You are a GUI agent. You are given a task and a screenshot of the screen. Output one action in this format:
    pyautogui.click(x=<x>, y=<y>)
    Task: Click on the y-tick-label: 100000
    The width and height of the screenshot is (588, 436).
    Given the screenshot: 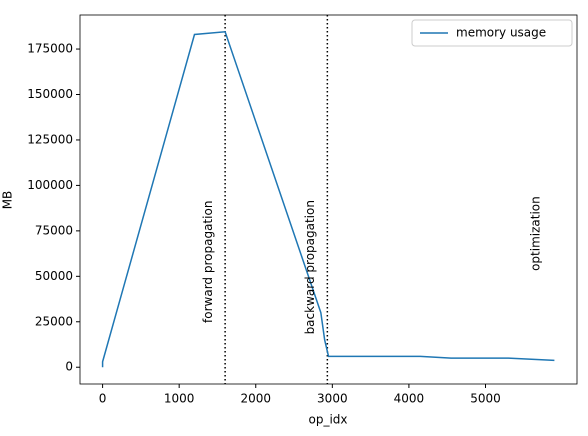 What is the action you would take?
    pyautogui.click(x=50, y=185)
    